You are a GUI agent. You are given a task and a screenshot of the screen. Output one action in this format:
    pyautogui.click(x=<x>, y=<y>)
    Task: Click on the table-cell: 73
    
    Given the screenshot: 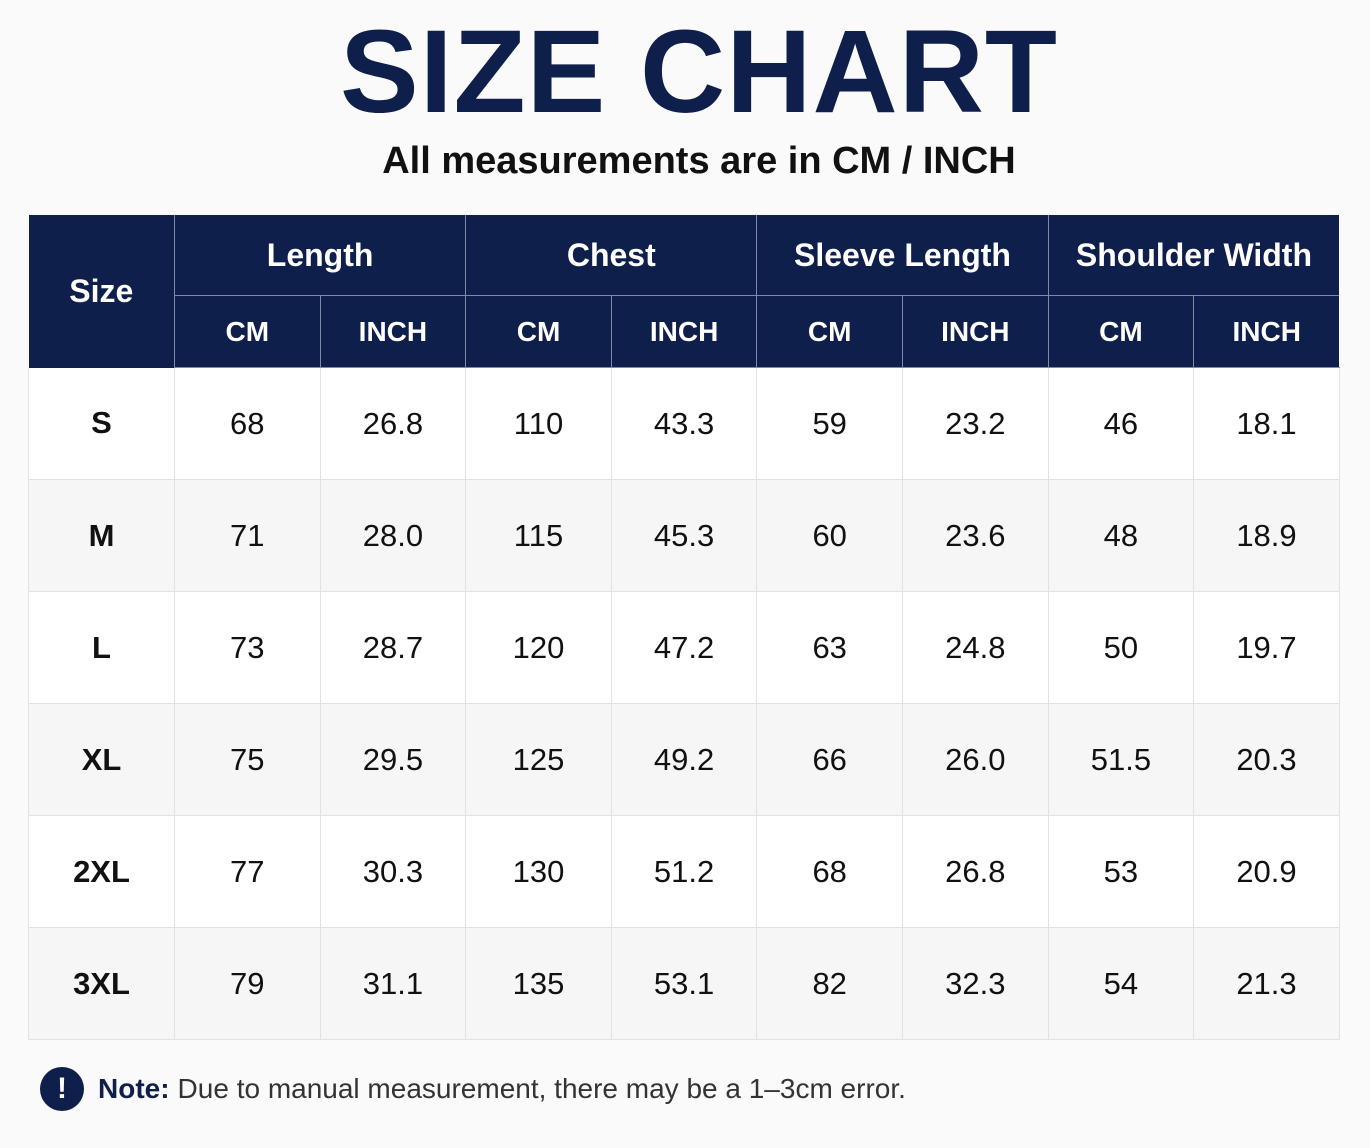 What is the action you would take?
    pyautogui.click(x=247, y=647)
    